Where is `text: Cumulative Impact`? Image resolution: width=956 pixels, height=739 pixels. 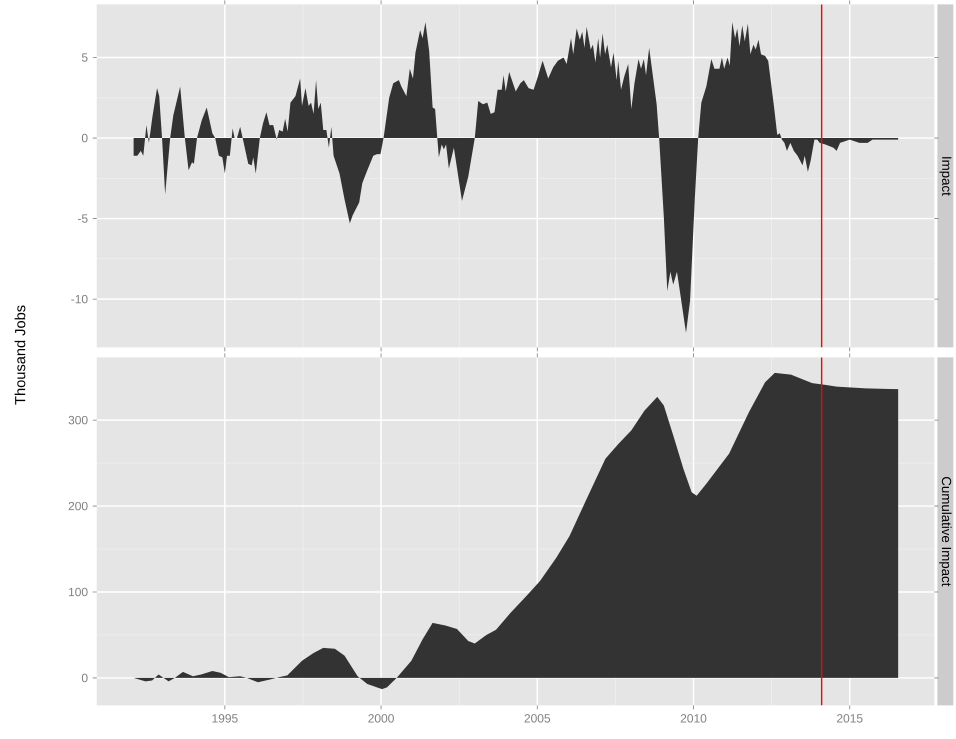 text: Cumulative Impact is located at coordinates (945, 531).